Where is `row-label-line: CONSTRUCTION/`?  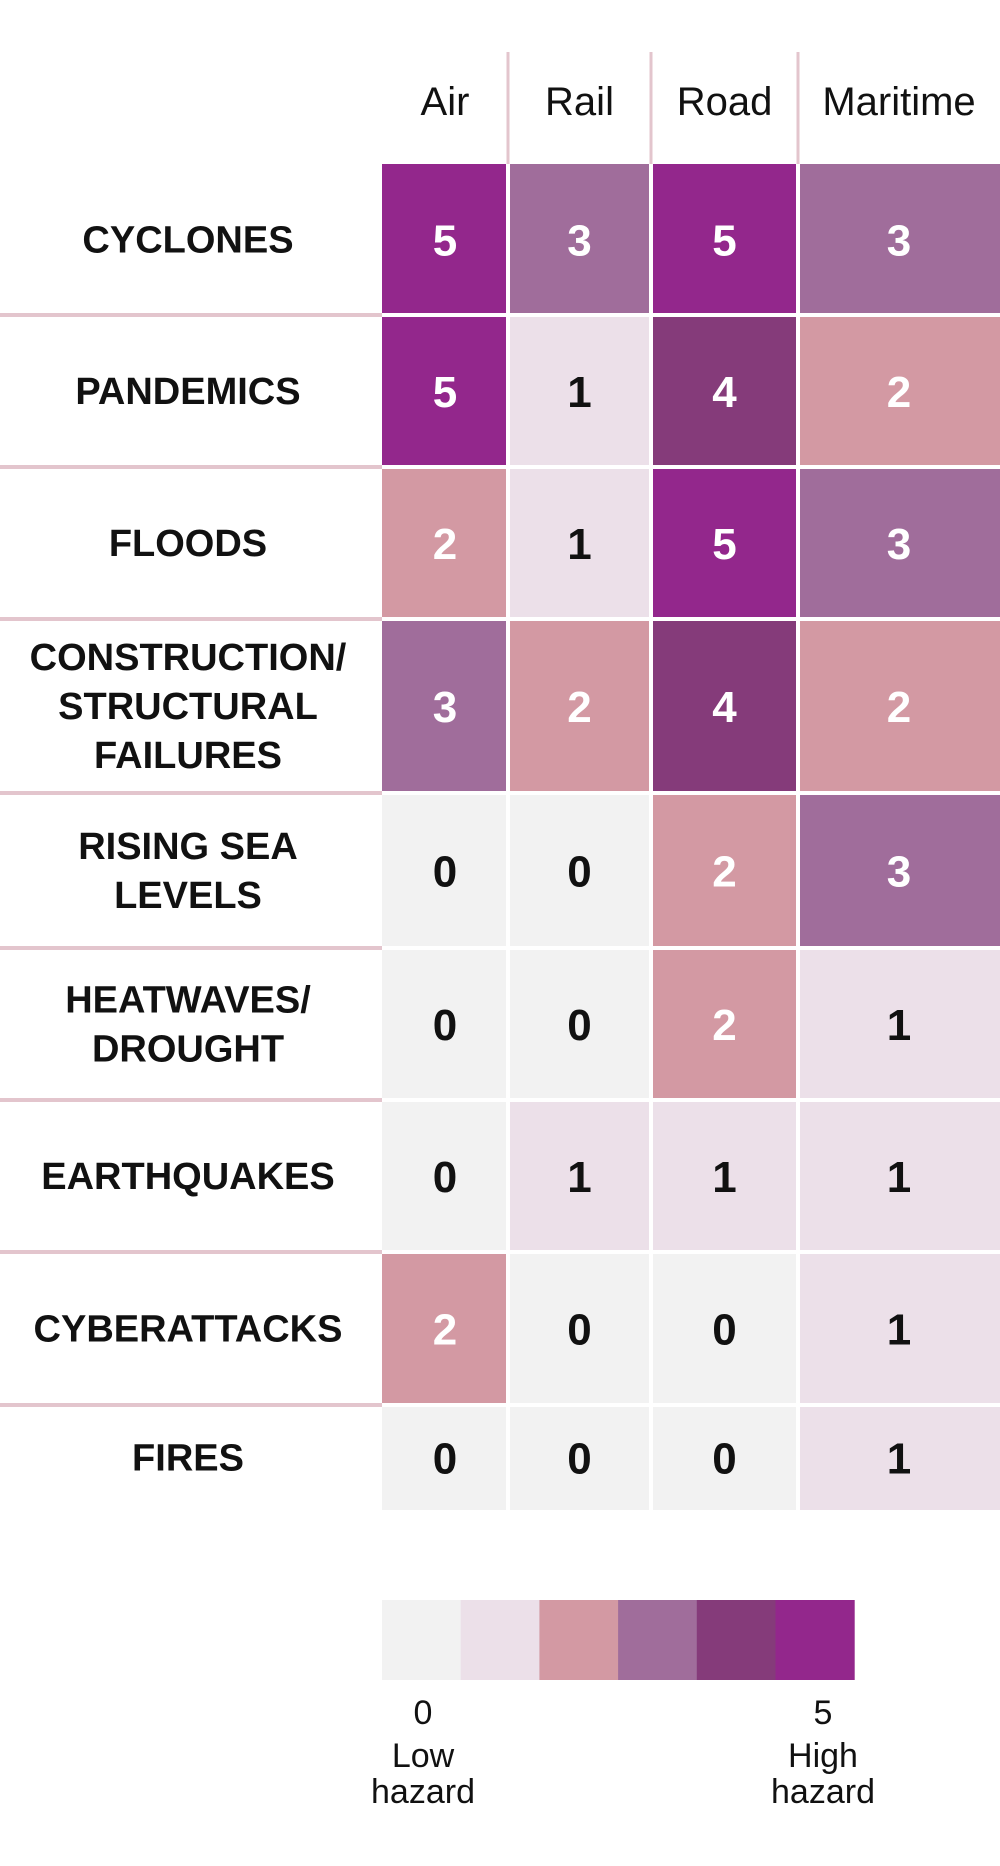 row-label-line: CONSTRUCTION/ is located at coordinates (188, 658).